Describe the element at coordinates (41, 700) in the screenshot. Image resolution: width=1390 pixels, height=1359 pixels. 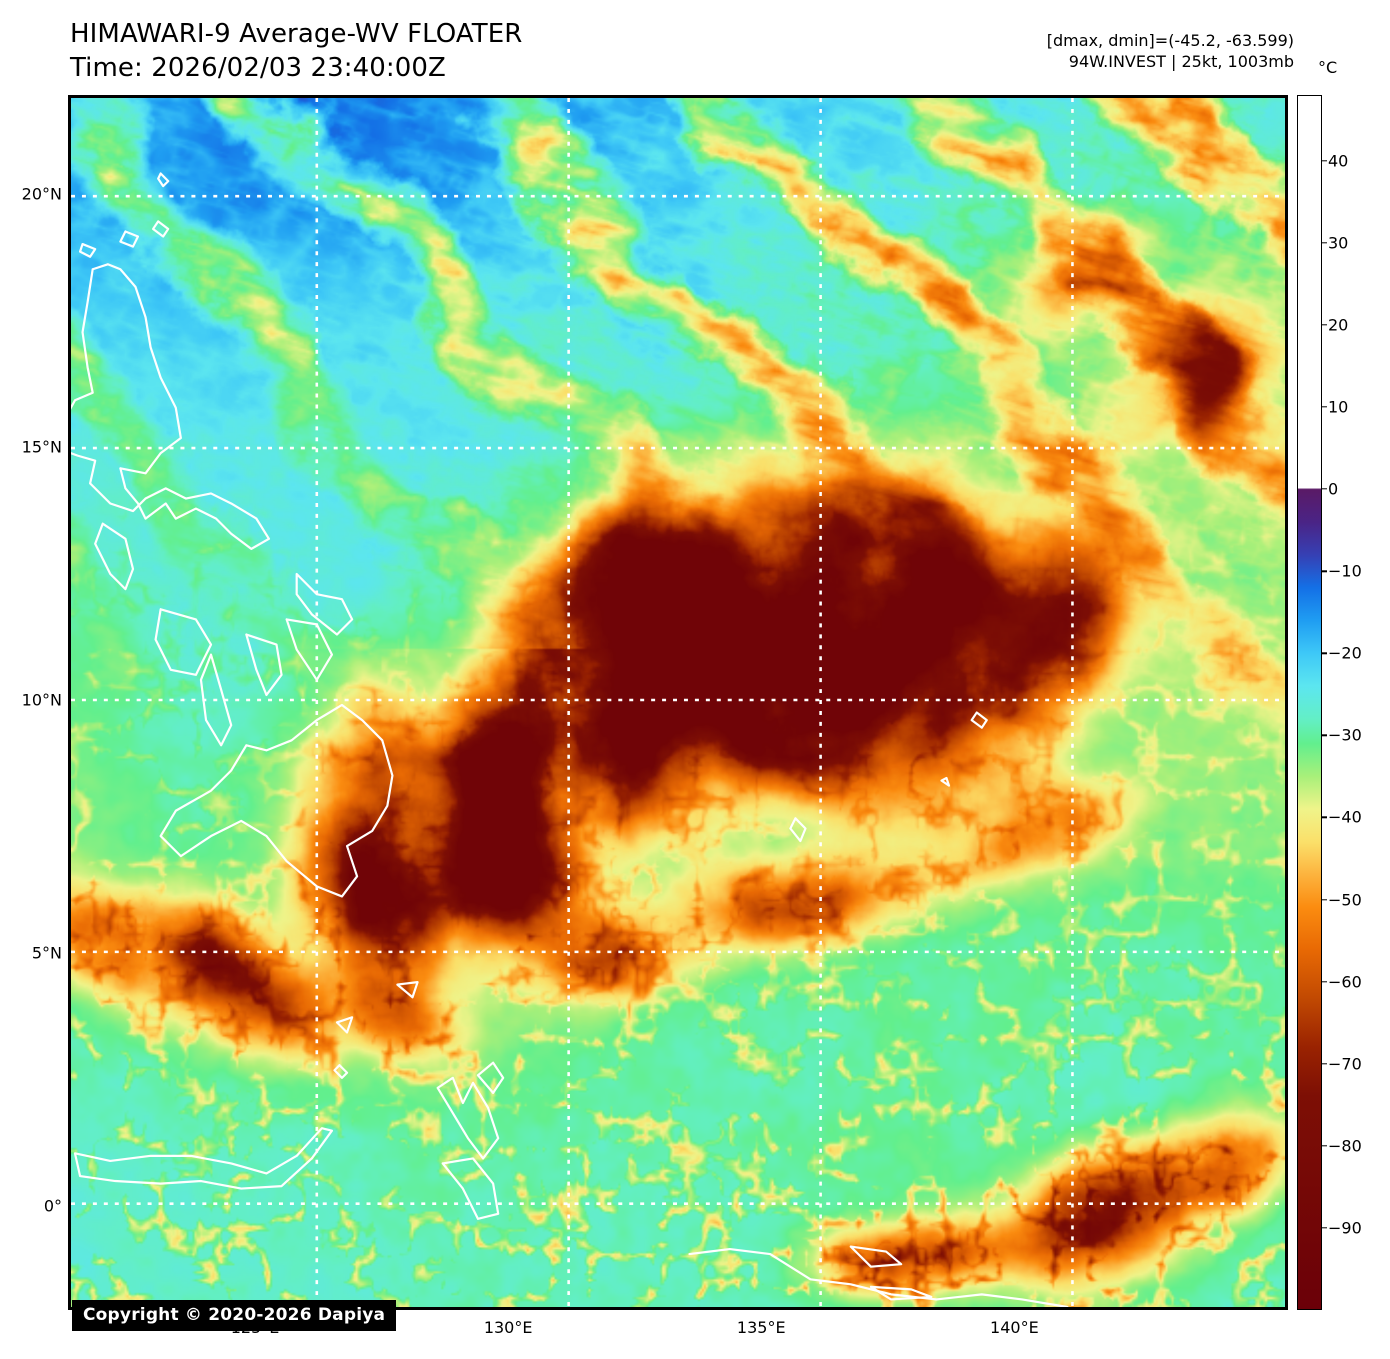
I see `y-axis-tick-2: 10°N` at that location.